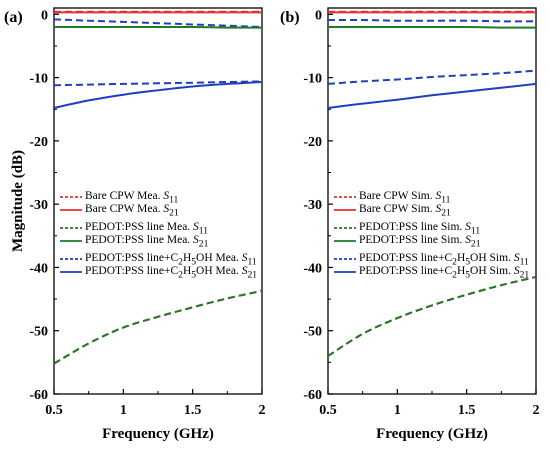 This screenshot has height=450, width=550. I want to click on legend-label: PEDOT:PSS line Mea. S11, so click(147, 228).